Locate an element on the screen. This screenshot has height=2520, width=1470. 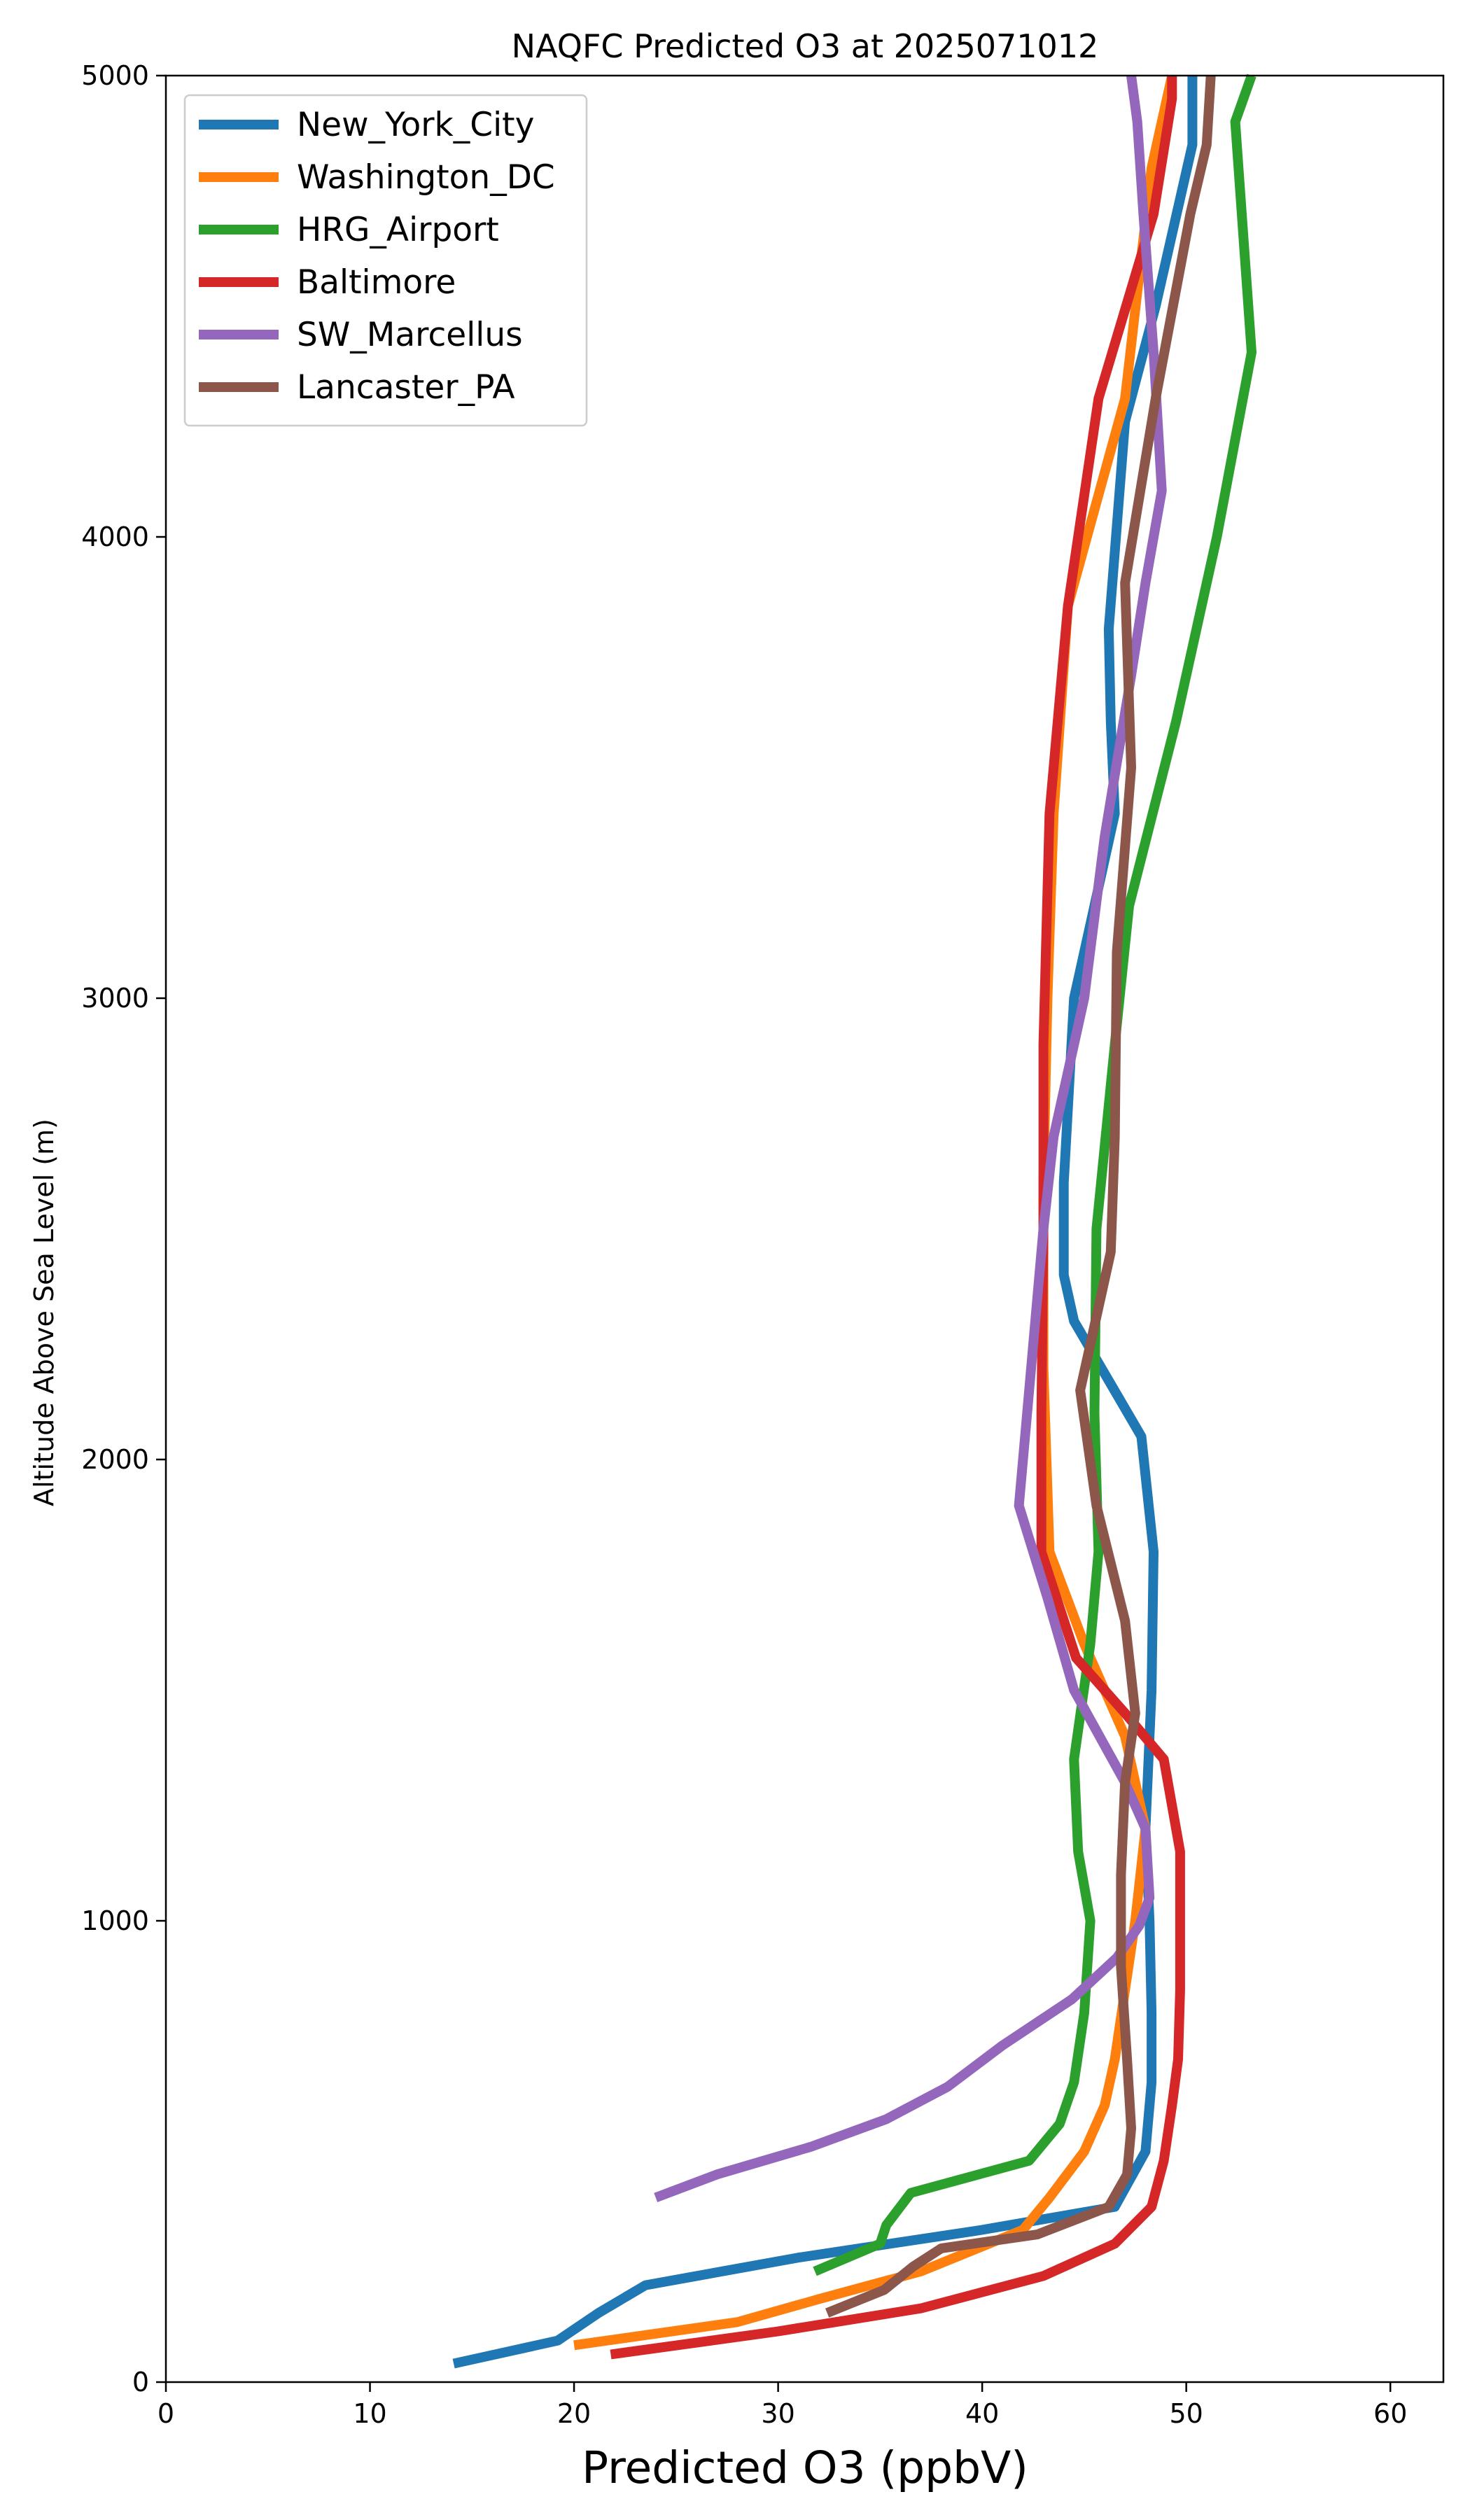
legend-label: Washington_DC is located at coordinates (426, 177).